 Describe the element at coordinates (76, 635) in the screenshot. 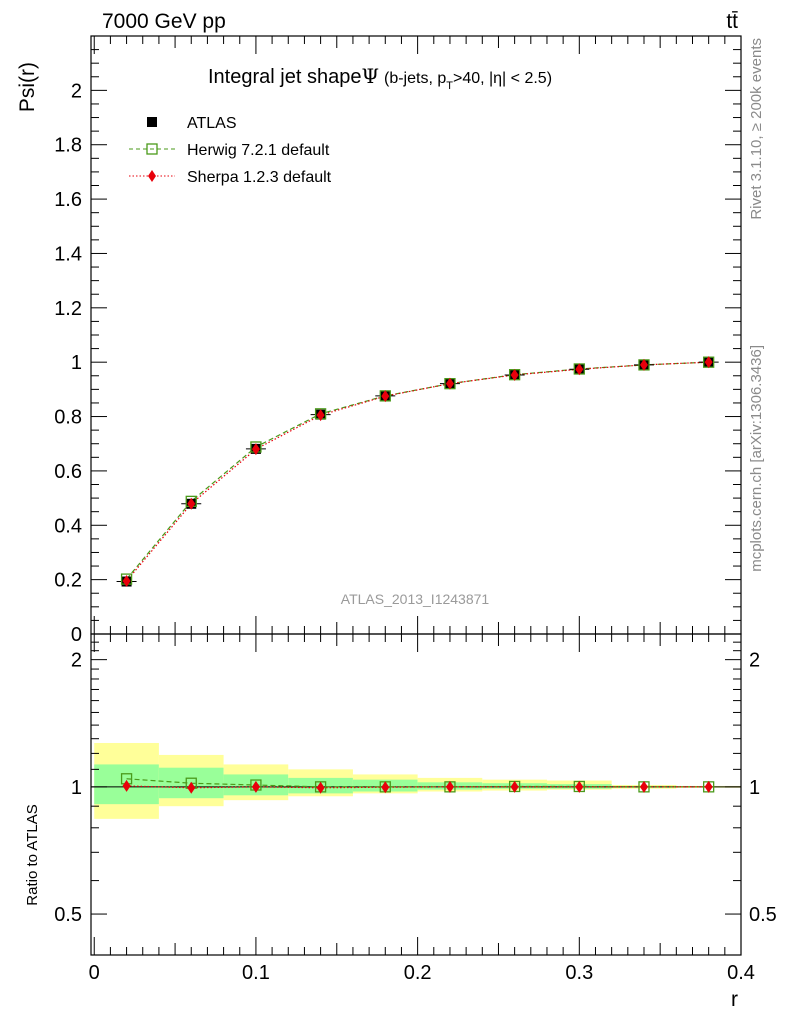

I see `y-tick-label: 0` at that location.